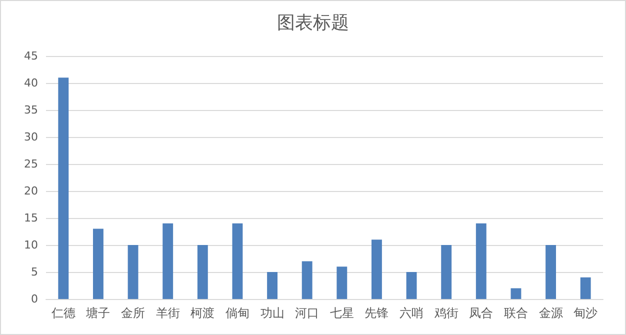 The width and height of the screenshot is (626, 335). What do you see at coordinates (376, 313) in the screenshot?
I see `x-tick-label: 先锋` at bounding box center [376, 313].